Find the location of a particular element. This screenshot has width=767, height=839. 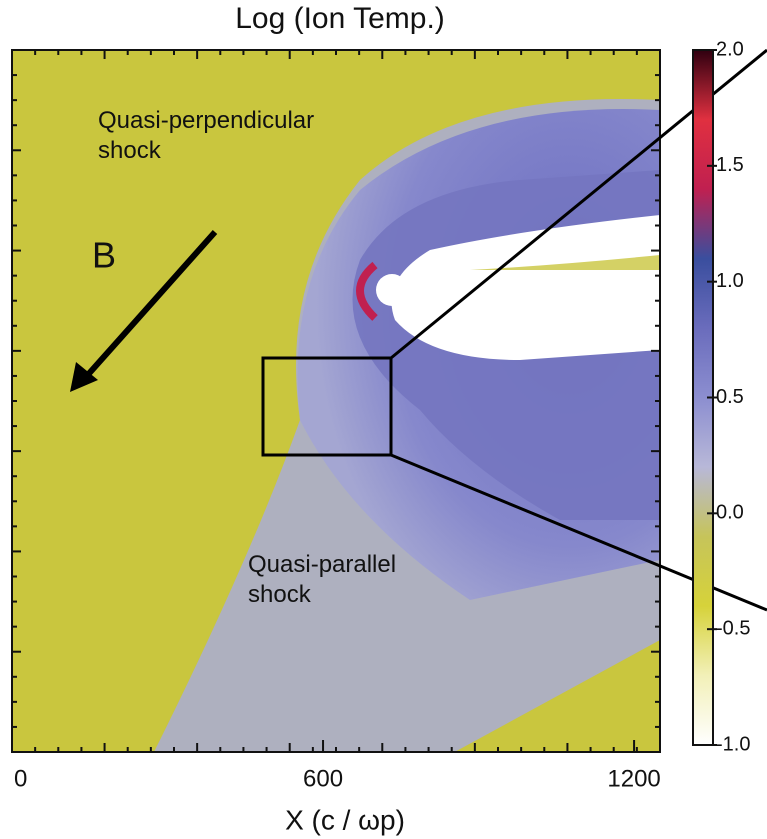

x-tick-label: 600 is located at coordinates (323, 778).